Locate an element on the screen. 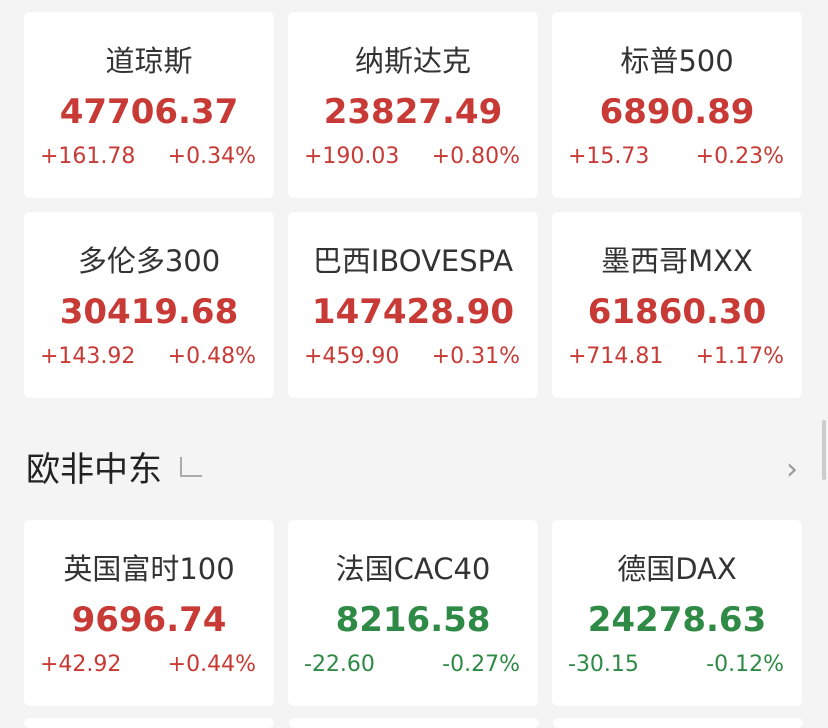  index-change-percent: -0.12% is located at coordinates (745, 664).